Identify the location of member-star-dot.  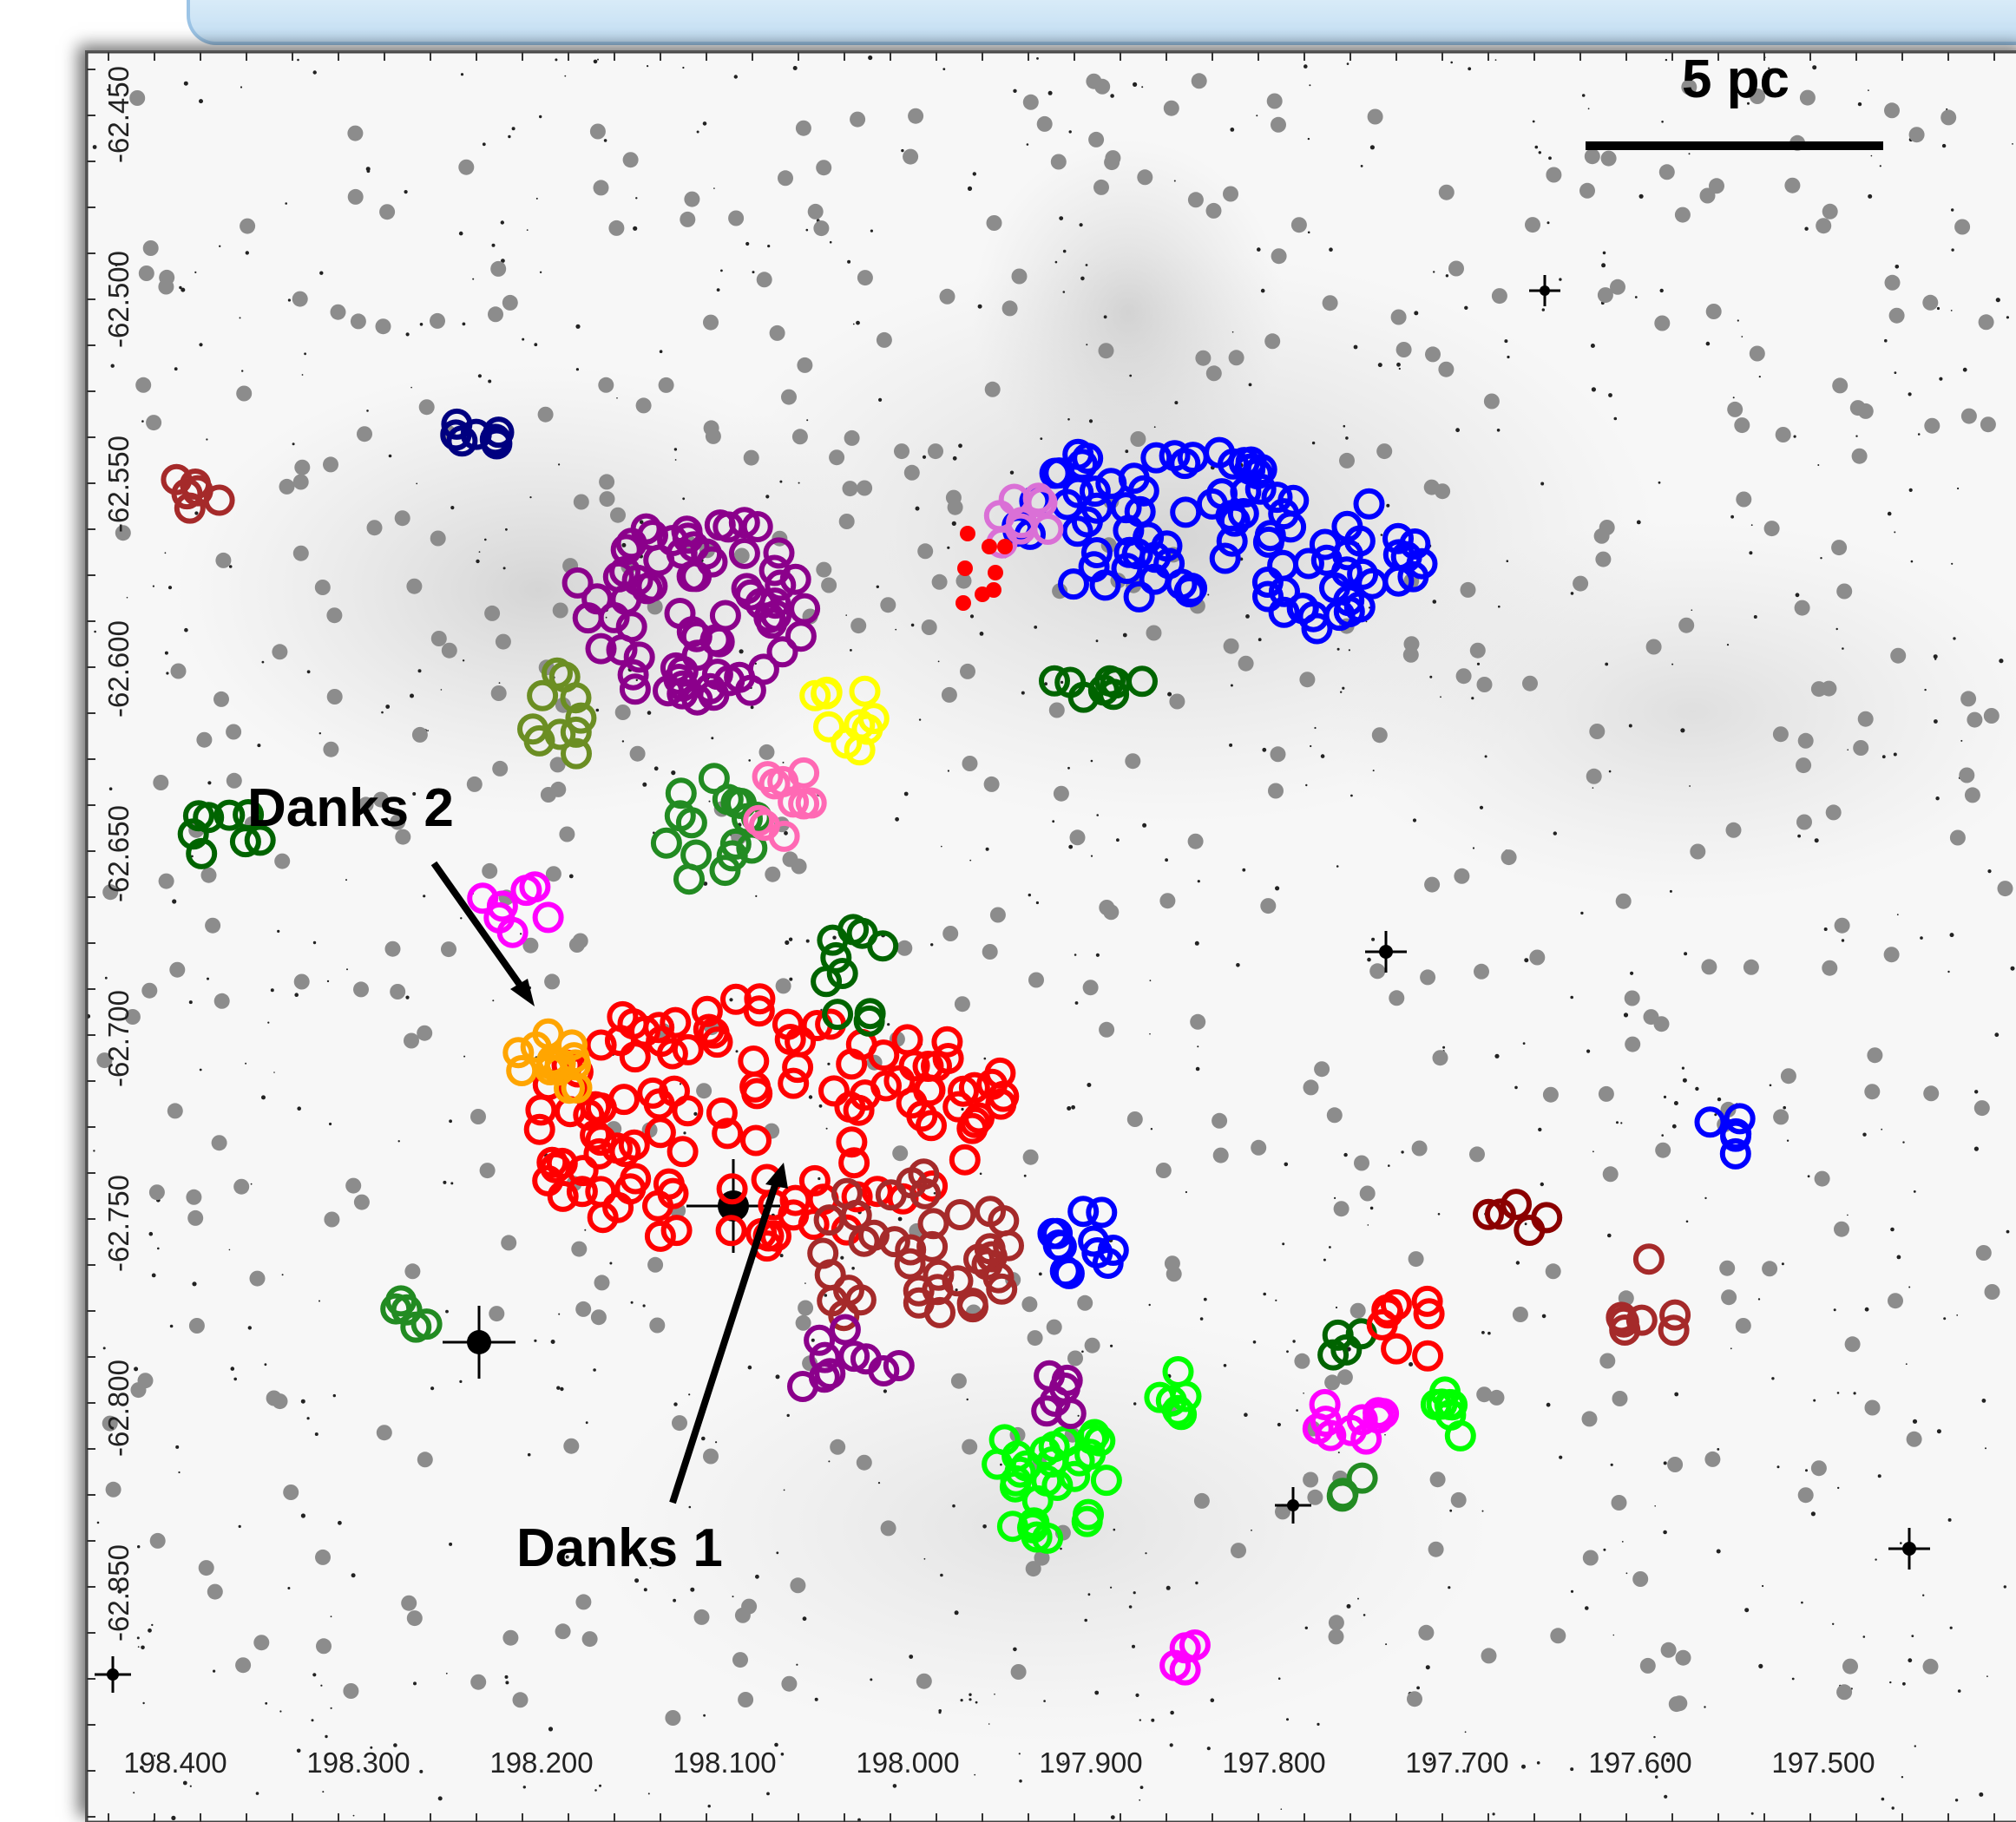
(963, 603).